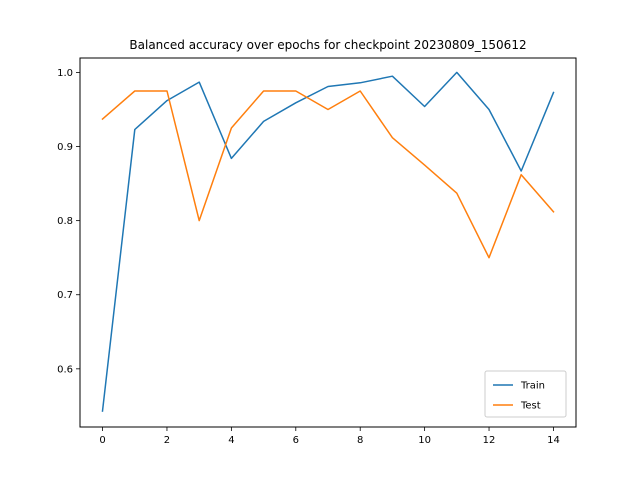  What do you see at coordinates (296, 440) in the screenshot?
I see `x-tick-label: 6` at bounding box center [296, 440].